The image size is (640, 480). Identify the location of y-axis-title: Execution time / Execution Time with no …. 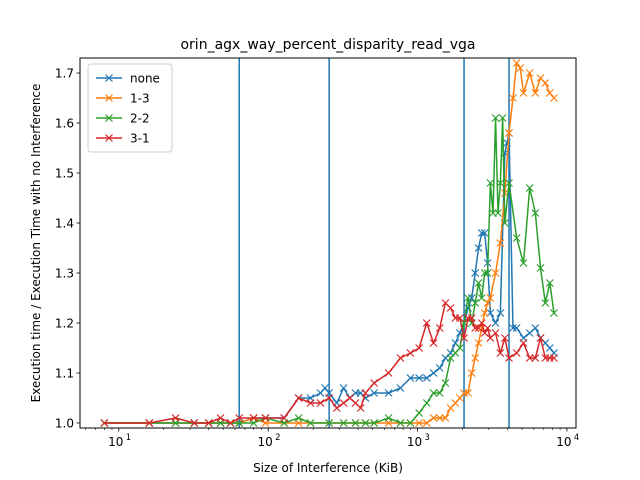
(36, 243).